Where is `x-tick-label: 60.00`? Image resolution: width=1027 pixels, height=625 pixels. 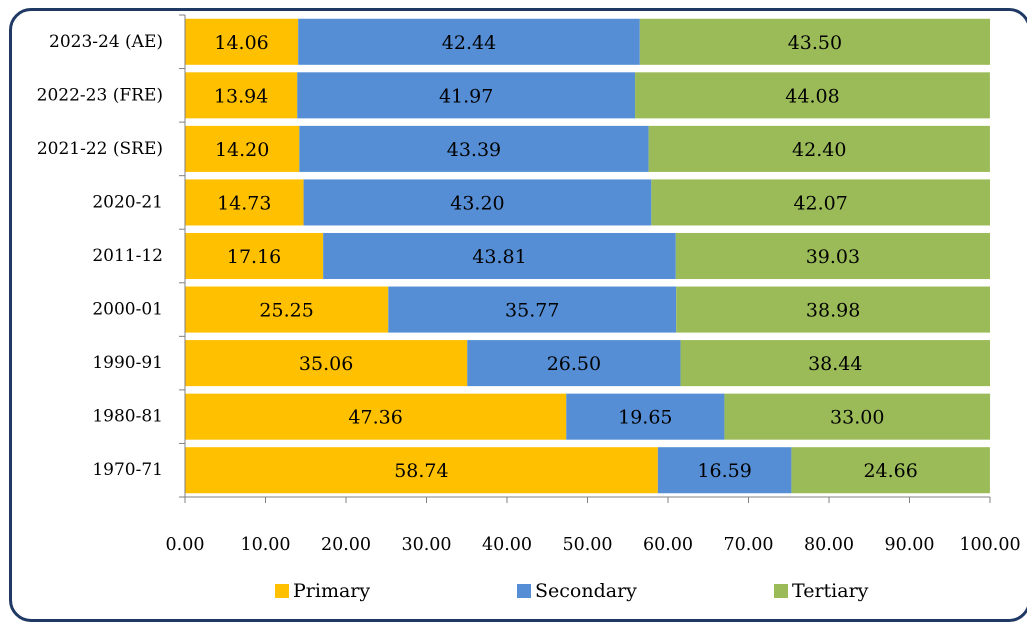
x-tick-label: 60.00 is located at coordinates (668, 545).